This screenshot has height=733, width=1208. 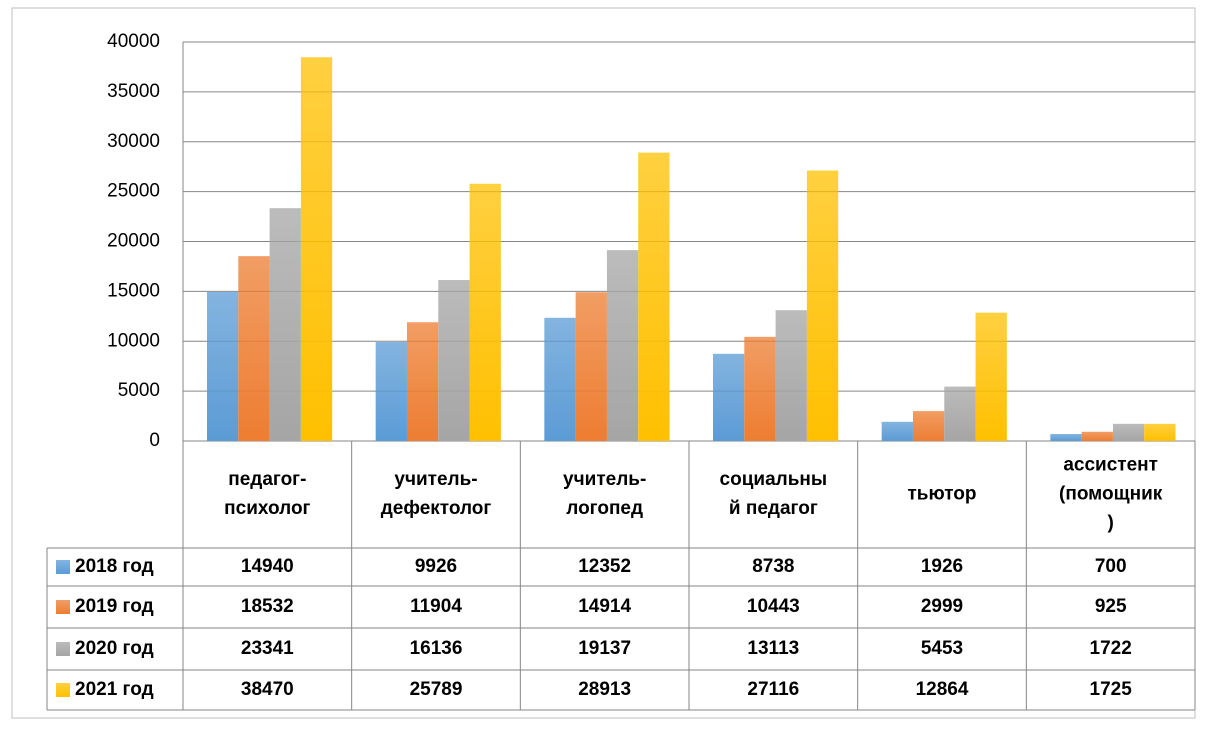 What do you see at coordinates (1111, 566) in the screenshot?
I see `table-cell: 700` at bounding box center [1111, 566].